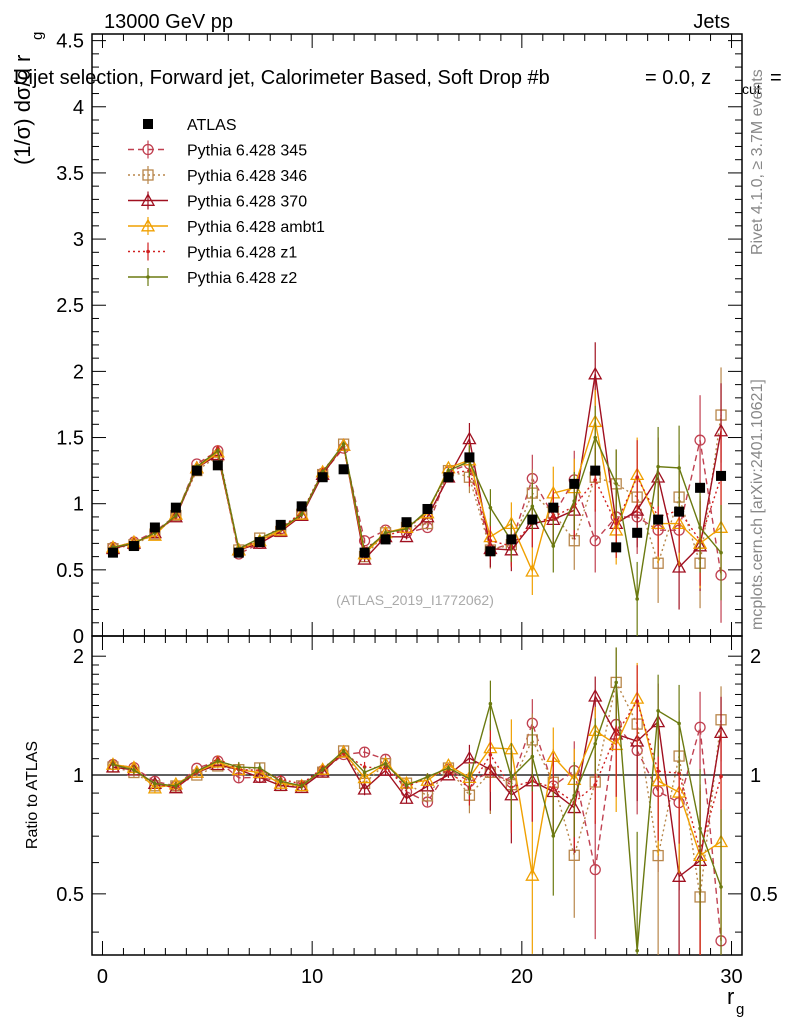  What do you see at coordinates (212, 125) in the screenshot?
I see `legend-label: ATLAS` at bounding box center [212, 125].